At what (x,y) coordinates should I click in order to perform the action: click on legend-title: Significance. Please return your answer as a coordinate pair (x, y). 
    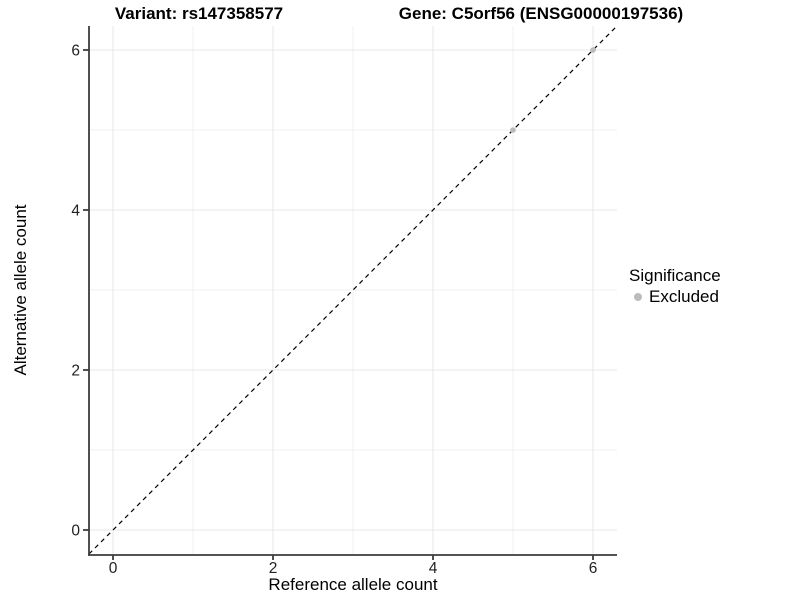
    Looking at the image, I should click on (675, 275).